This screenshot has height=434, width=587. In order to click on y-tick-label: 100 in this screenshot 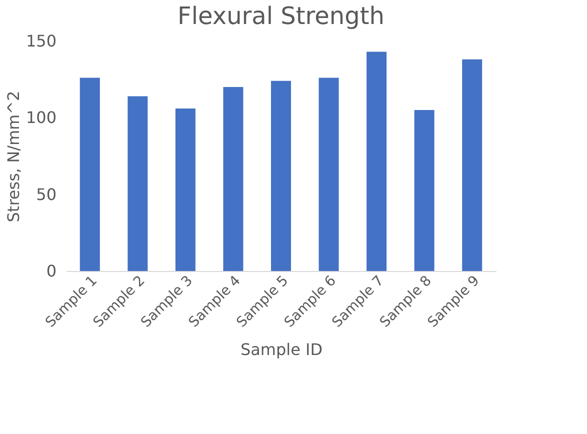, I will do `click(41, 118)`.